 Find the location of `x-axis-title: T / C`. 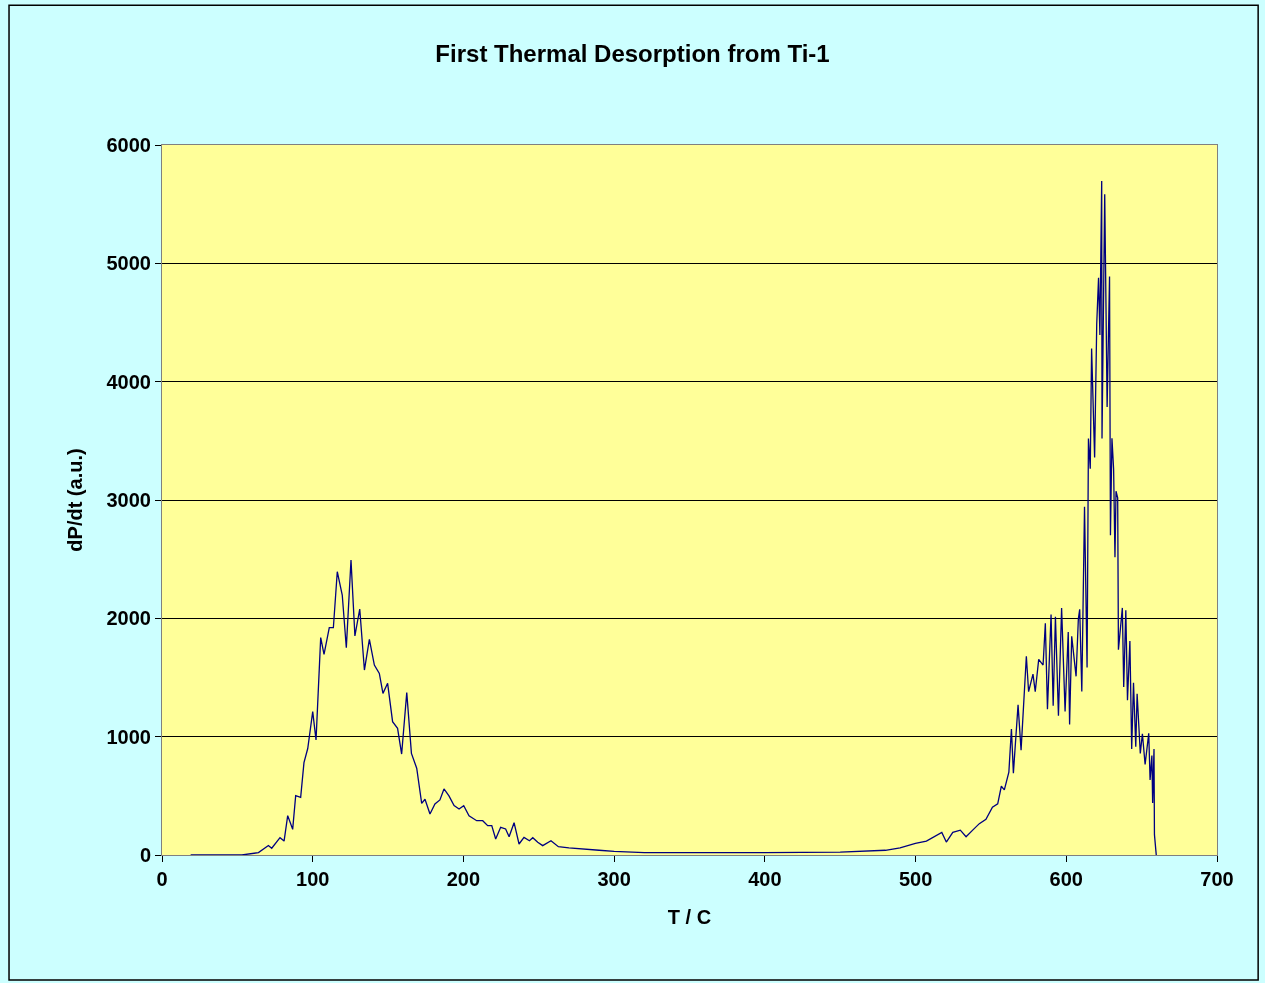

x-axis-title: T / C is located at coordinates (689, 916).